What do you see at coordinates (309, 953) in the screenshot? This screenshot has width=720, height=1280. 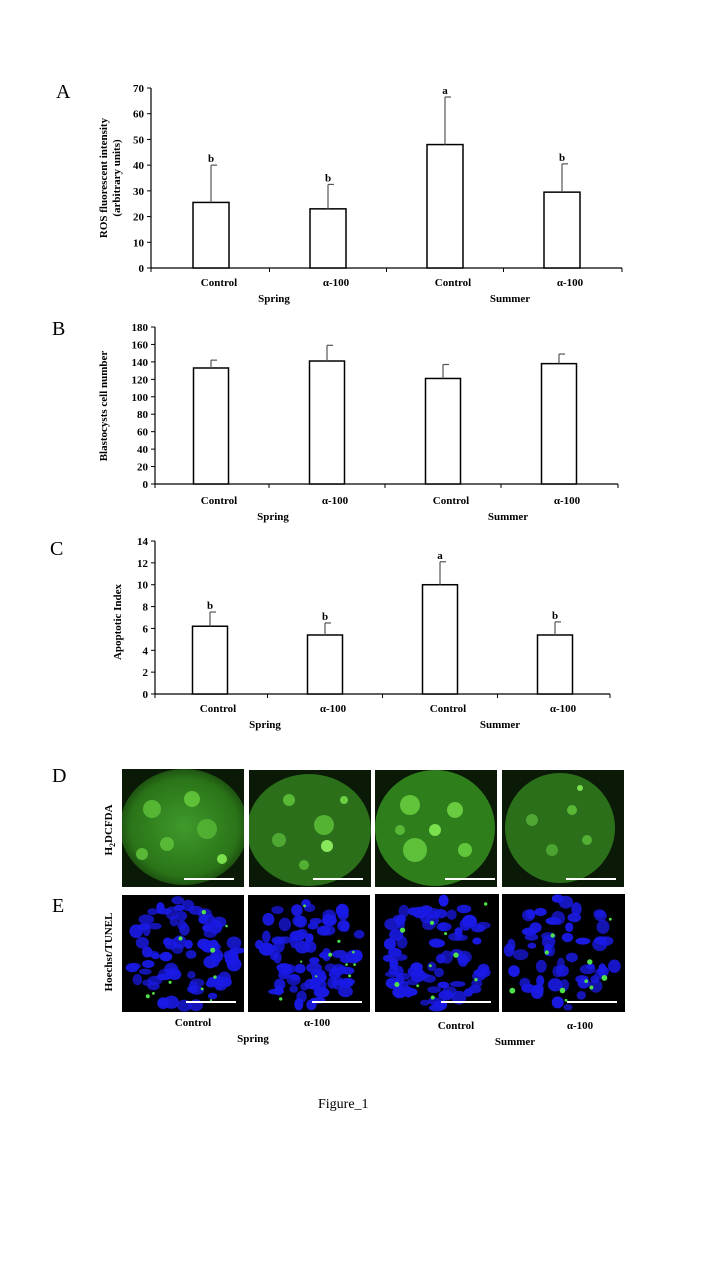 I see `micrograph-tunel-alpha100-spring` at bounding box center [309, 953].